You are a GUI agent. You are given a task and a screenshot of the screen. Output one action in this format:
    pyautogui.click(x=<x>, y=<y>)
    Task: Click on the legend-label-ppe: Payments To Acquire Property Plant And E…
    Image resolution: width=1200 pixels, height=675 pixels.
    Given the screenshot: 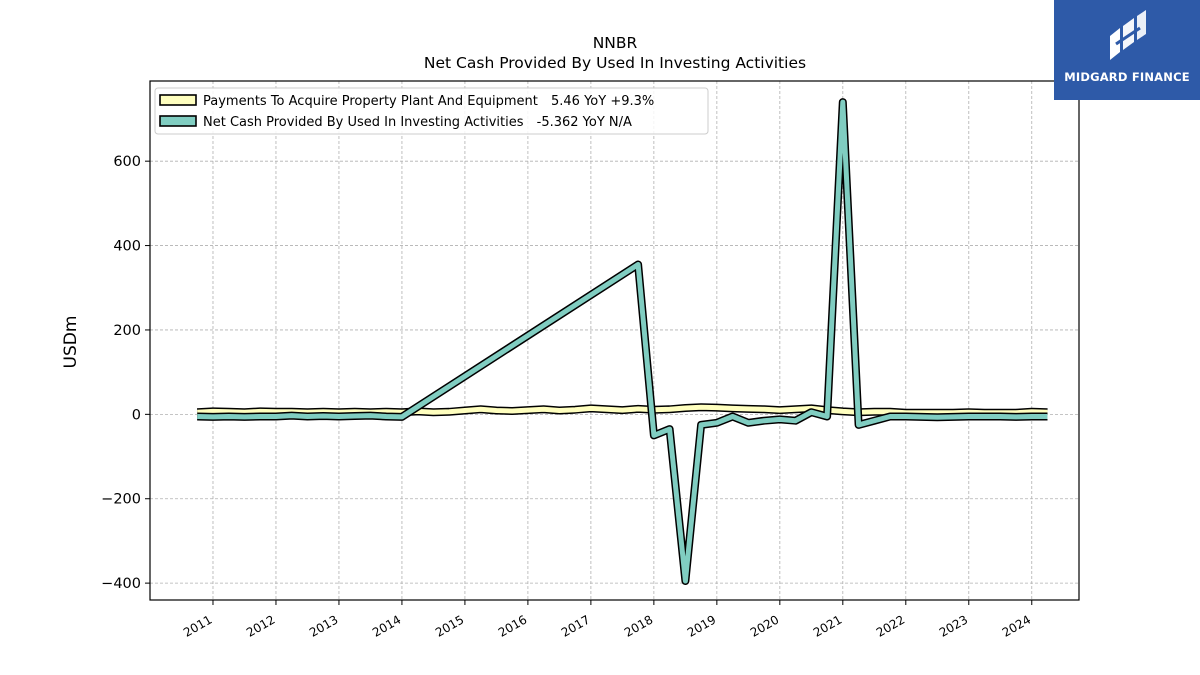 What is the action you would take?
    pyautogui.click(x=428, y=101)
    